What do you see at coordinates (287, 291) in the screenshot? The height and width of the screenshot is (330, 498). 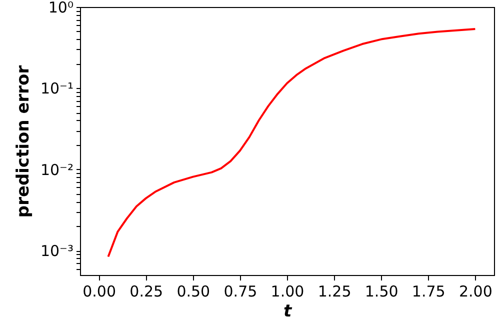 I see `x-tick-label: 1.00` at bounding box center [287, 291].